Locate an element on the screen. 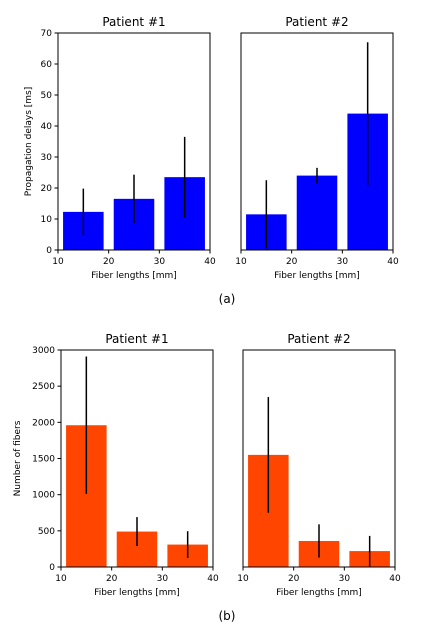 The height and width of the screenshot is (638, 430). y-tick-label: 500 is located at coordinates (46, 532).